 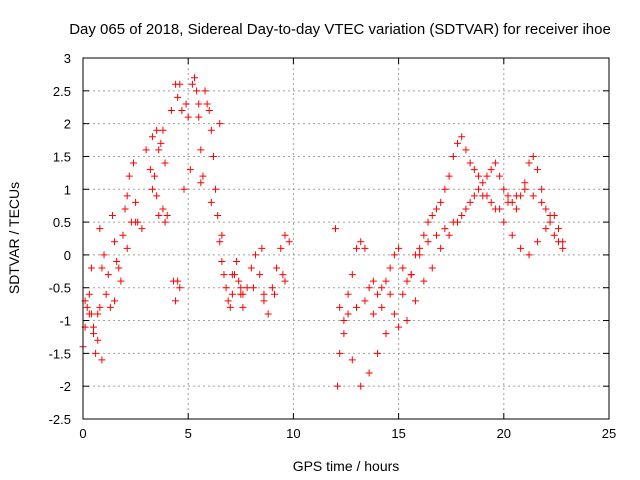 What do you see at coordinates (346, 466) in the screenshot?
I see `x-axis-label: GPS time / hours` at bounding box center [346, 466].